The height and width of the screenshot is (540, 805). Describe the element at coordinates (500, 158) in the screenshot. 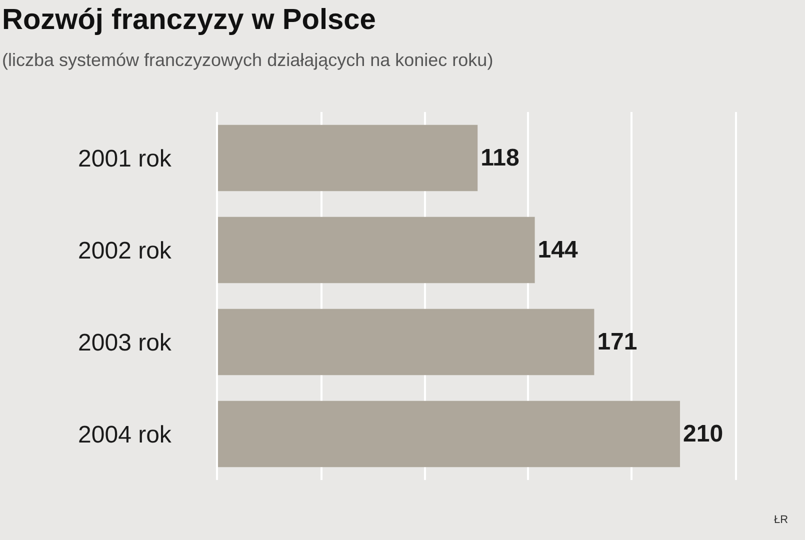

I see `data-label: 118` at that location.